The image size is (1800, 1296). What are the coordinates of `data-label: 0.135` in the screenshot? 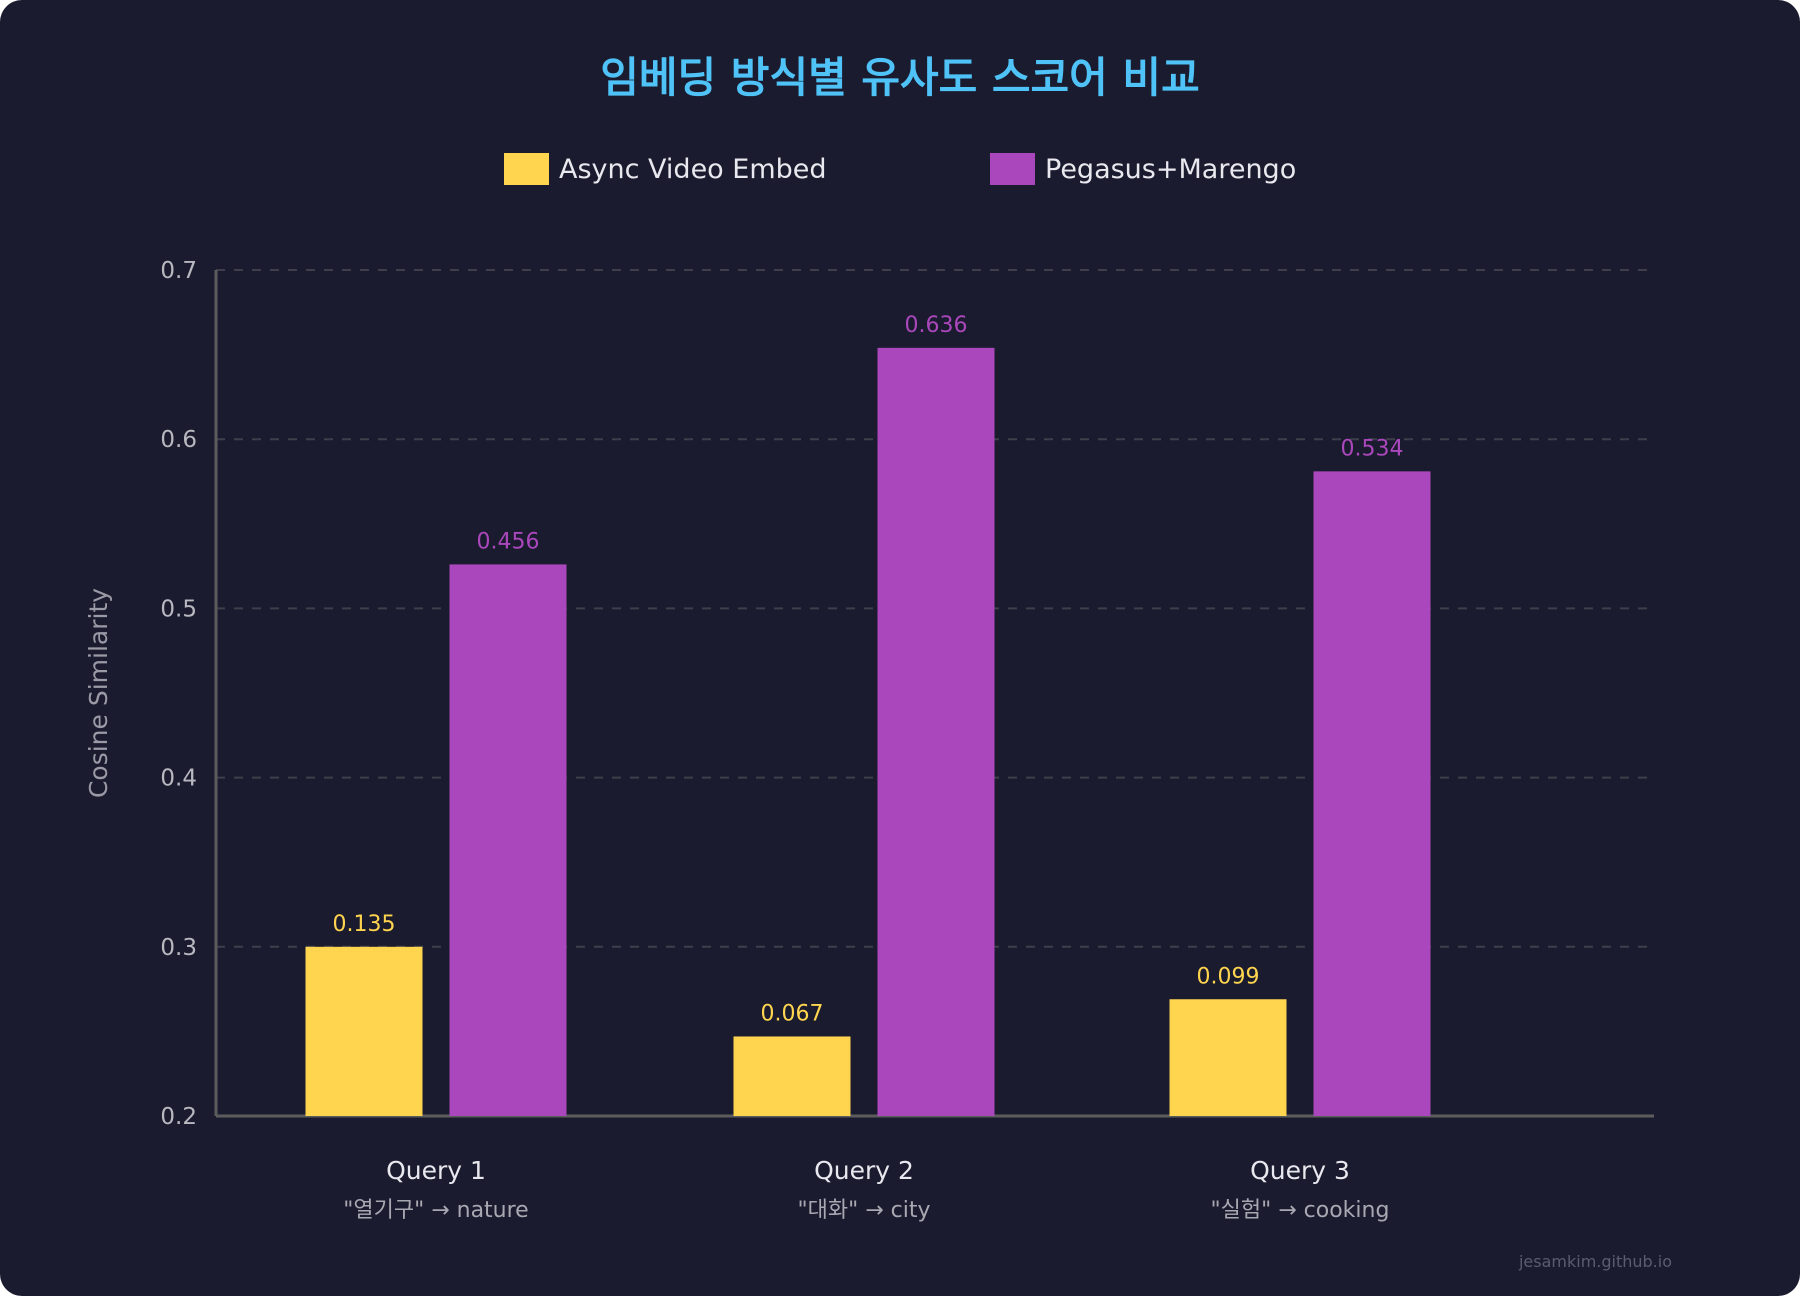 It's located at (364, 924).